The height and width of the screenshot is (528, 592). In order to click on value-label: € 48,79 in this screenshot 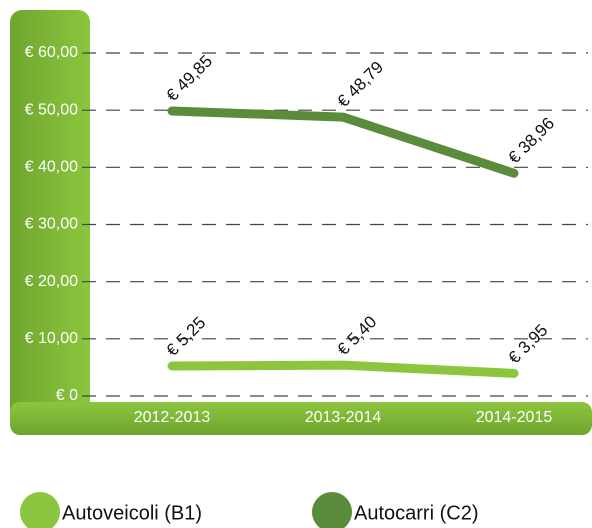, I will do `click(361, 85)`.